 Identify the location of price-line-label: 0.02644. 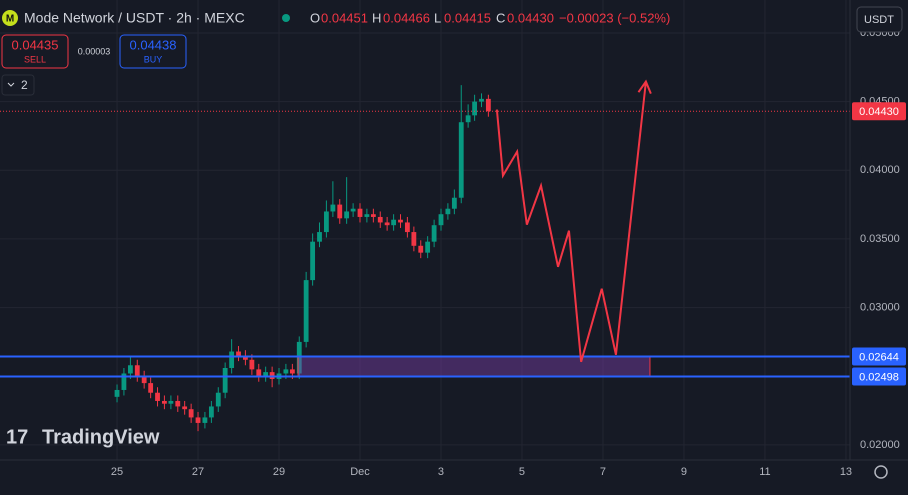
(879, 357).